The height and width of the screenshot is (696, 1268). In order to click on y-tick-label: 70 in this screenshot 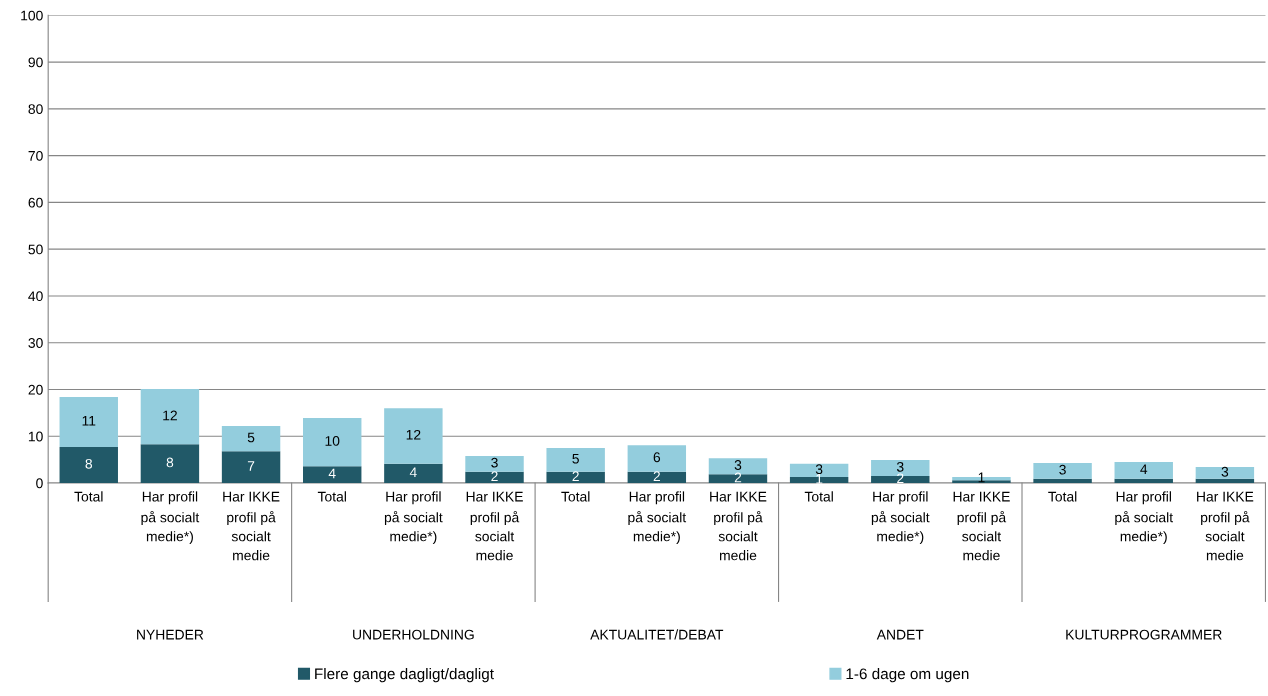, I will do `click(35, 155)`.